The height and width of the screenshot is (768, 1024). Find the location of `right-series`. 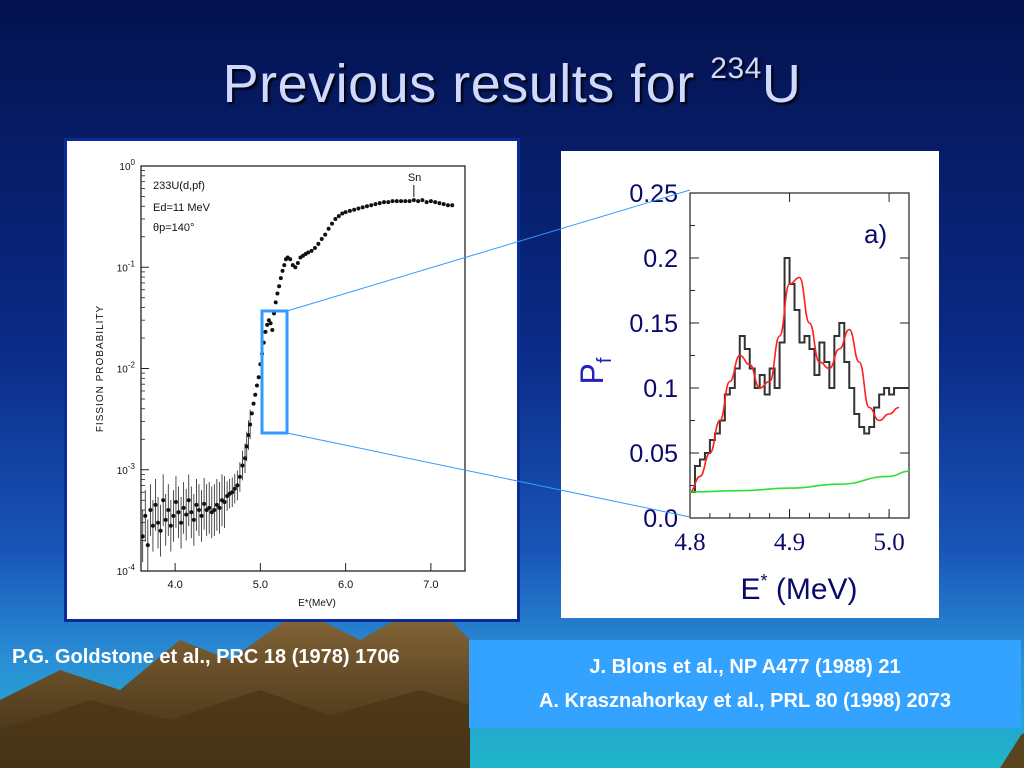

right-series is located at coordinates (799, 375).